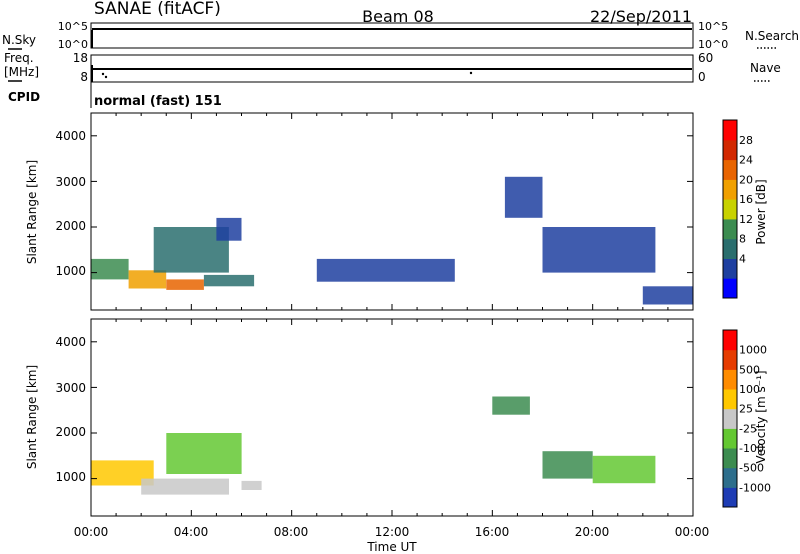 The height and width of the screenshot is (554, 800). I want to click on x-tick-end: 00:00, so click(692, 532).